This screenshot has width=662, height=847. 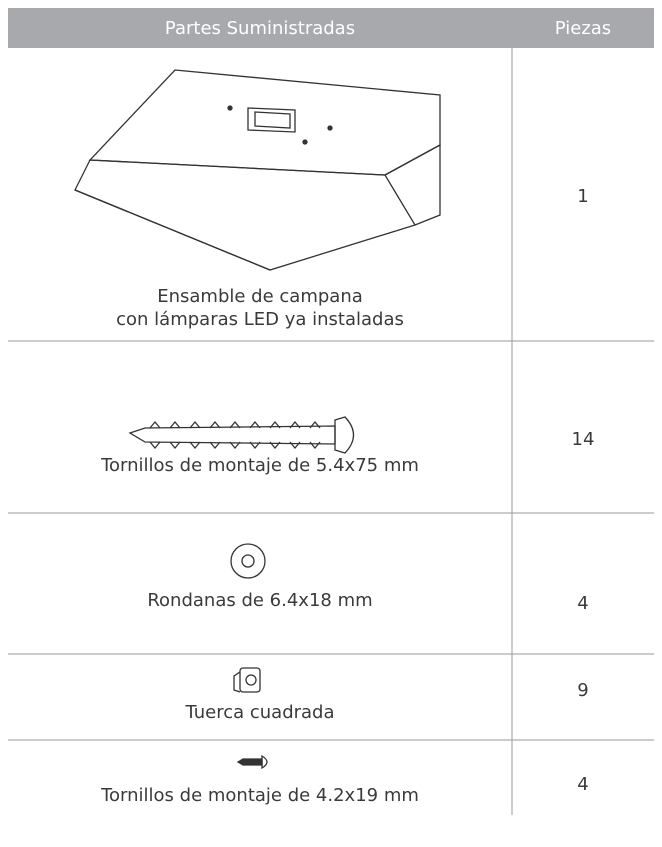 What do you see at coordinates (260, 319) in the screenshot?
I see `part-name: con lámparas LED ya instaladas` at bounding box center [260, 319].